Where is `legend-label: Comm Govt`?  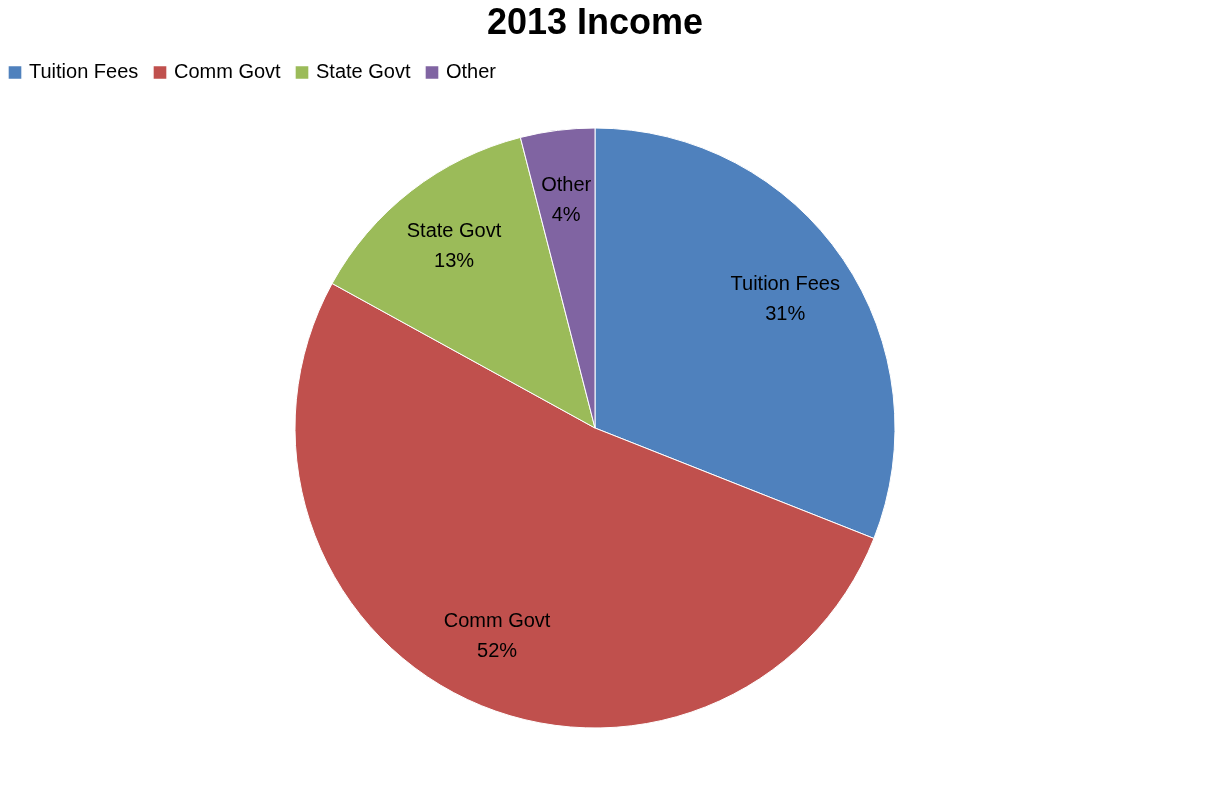
legend-label: Comm Govt is located at coordinates (228, 71).